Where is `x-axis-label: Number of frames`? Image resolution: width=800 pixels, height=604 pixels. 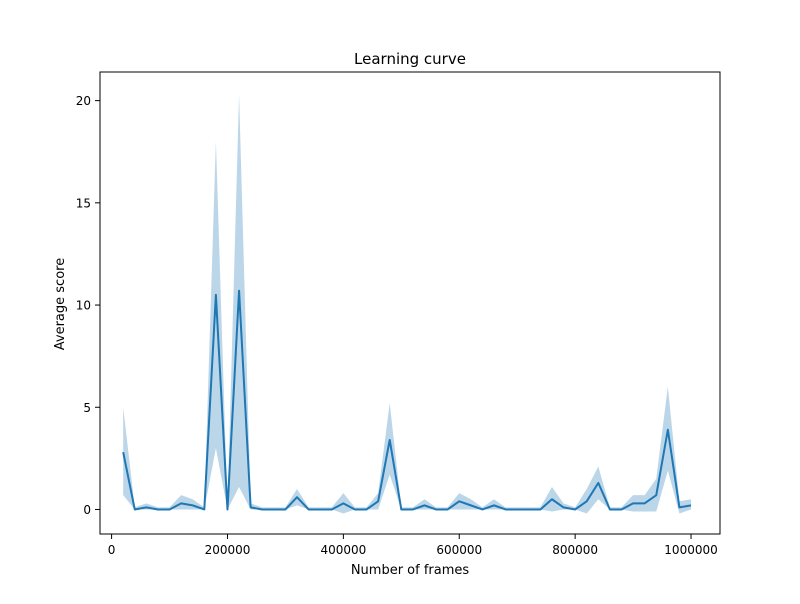 x-axis-label: Number of frames is located at coordinates (410, 570).